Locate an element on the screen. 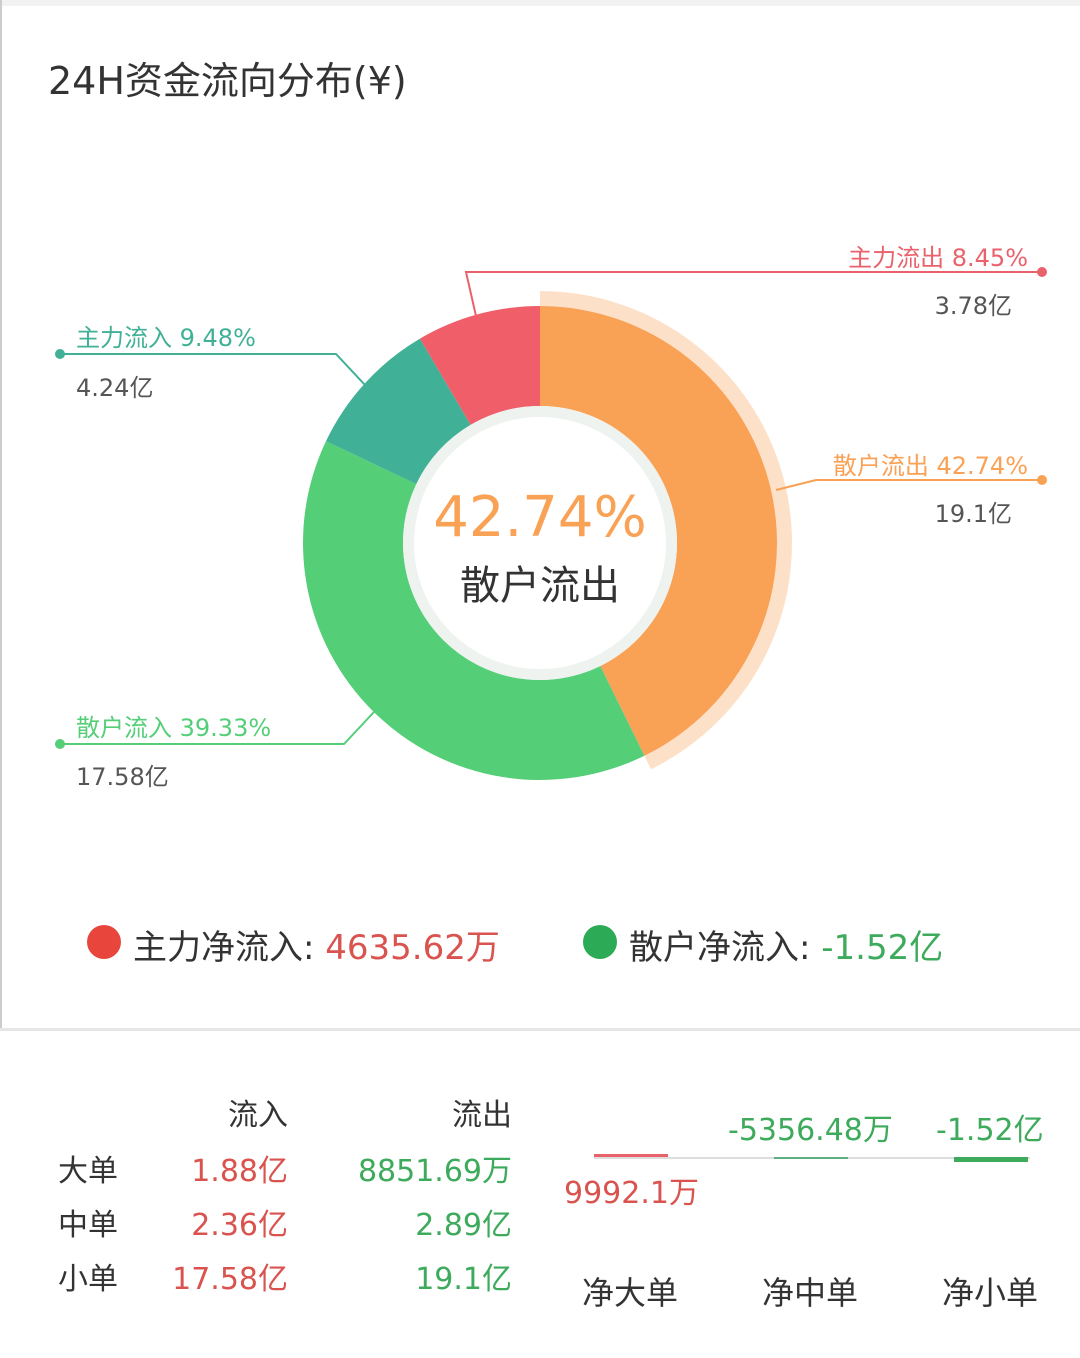 This screenshot has height=1358, width=1080. row-name: 中单 is located at coordinates (88, 1225).